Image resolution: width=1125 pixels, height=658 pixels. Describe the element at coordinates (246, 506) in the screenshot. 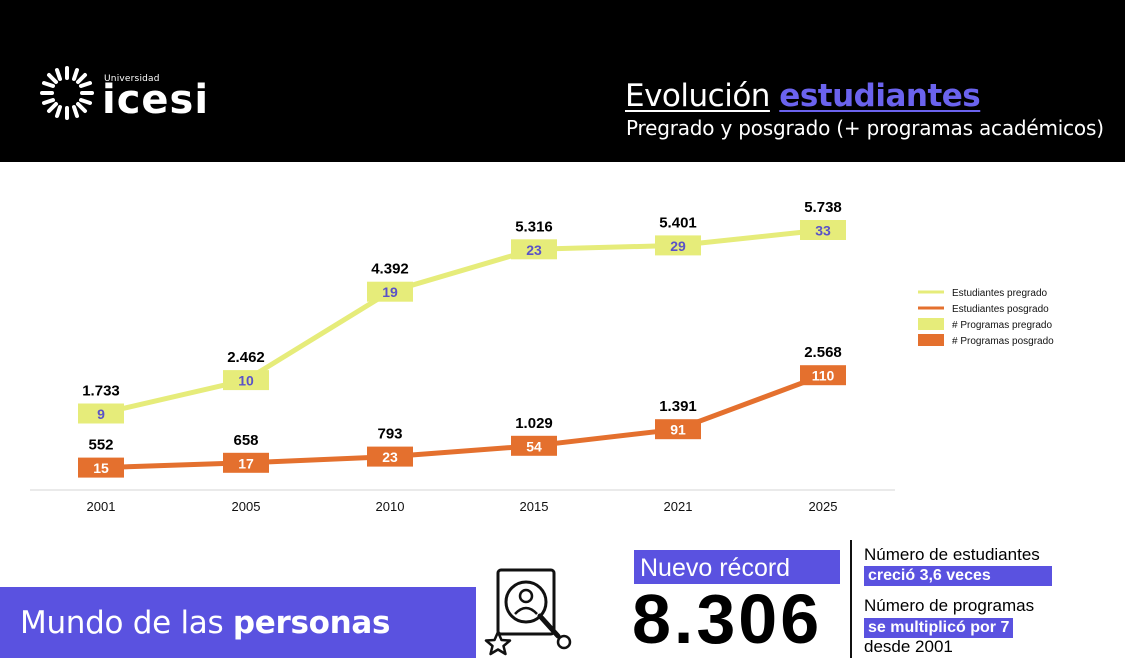

I see `x-tick-label: 2005` at that location.